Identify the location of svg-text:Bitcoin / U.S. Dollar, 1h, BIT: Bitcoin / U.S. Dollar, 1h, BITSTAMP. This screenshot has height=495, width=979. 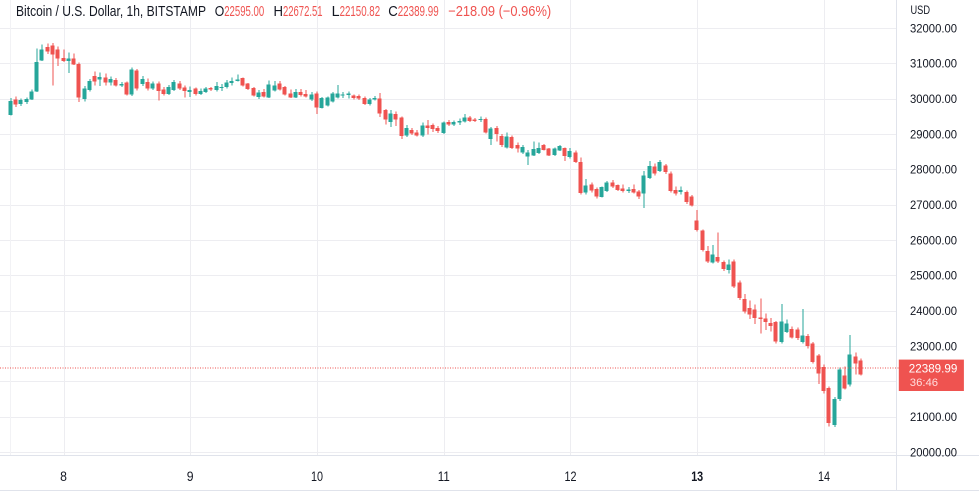
(111, 12).